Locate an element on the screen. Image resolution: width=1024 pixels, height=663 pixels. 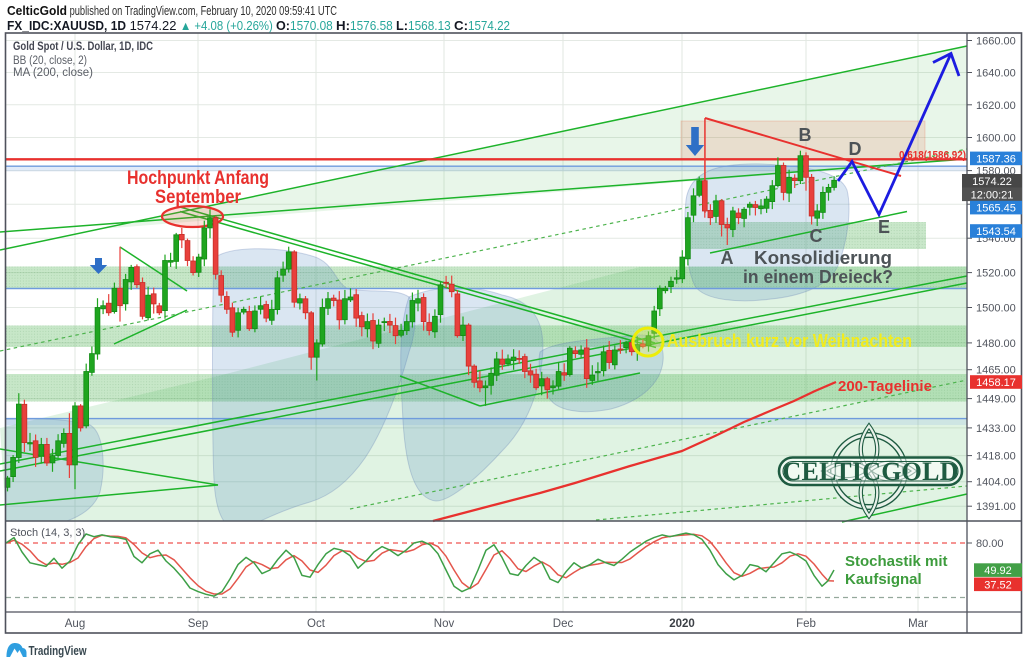
svg-text: MA (200, close) is located at coordinates (53, 73).